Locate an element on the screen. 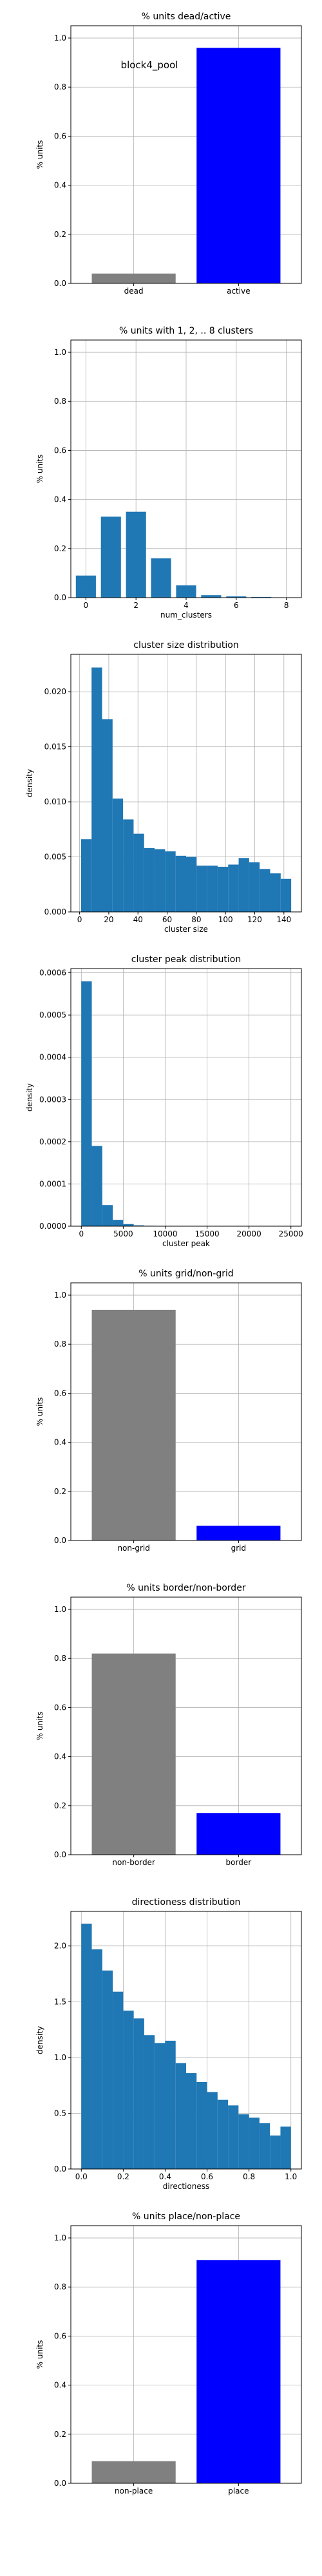 The height and width of the screenshot is (2576, 322). x-tick-label: 20000 is located at coordinates (249, 1233).